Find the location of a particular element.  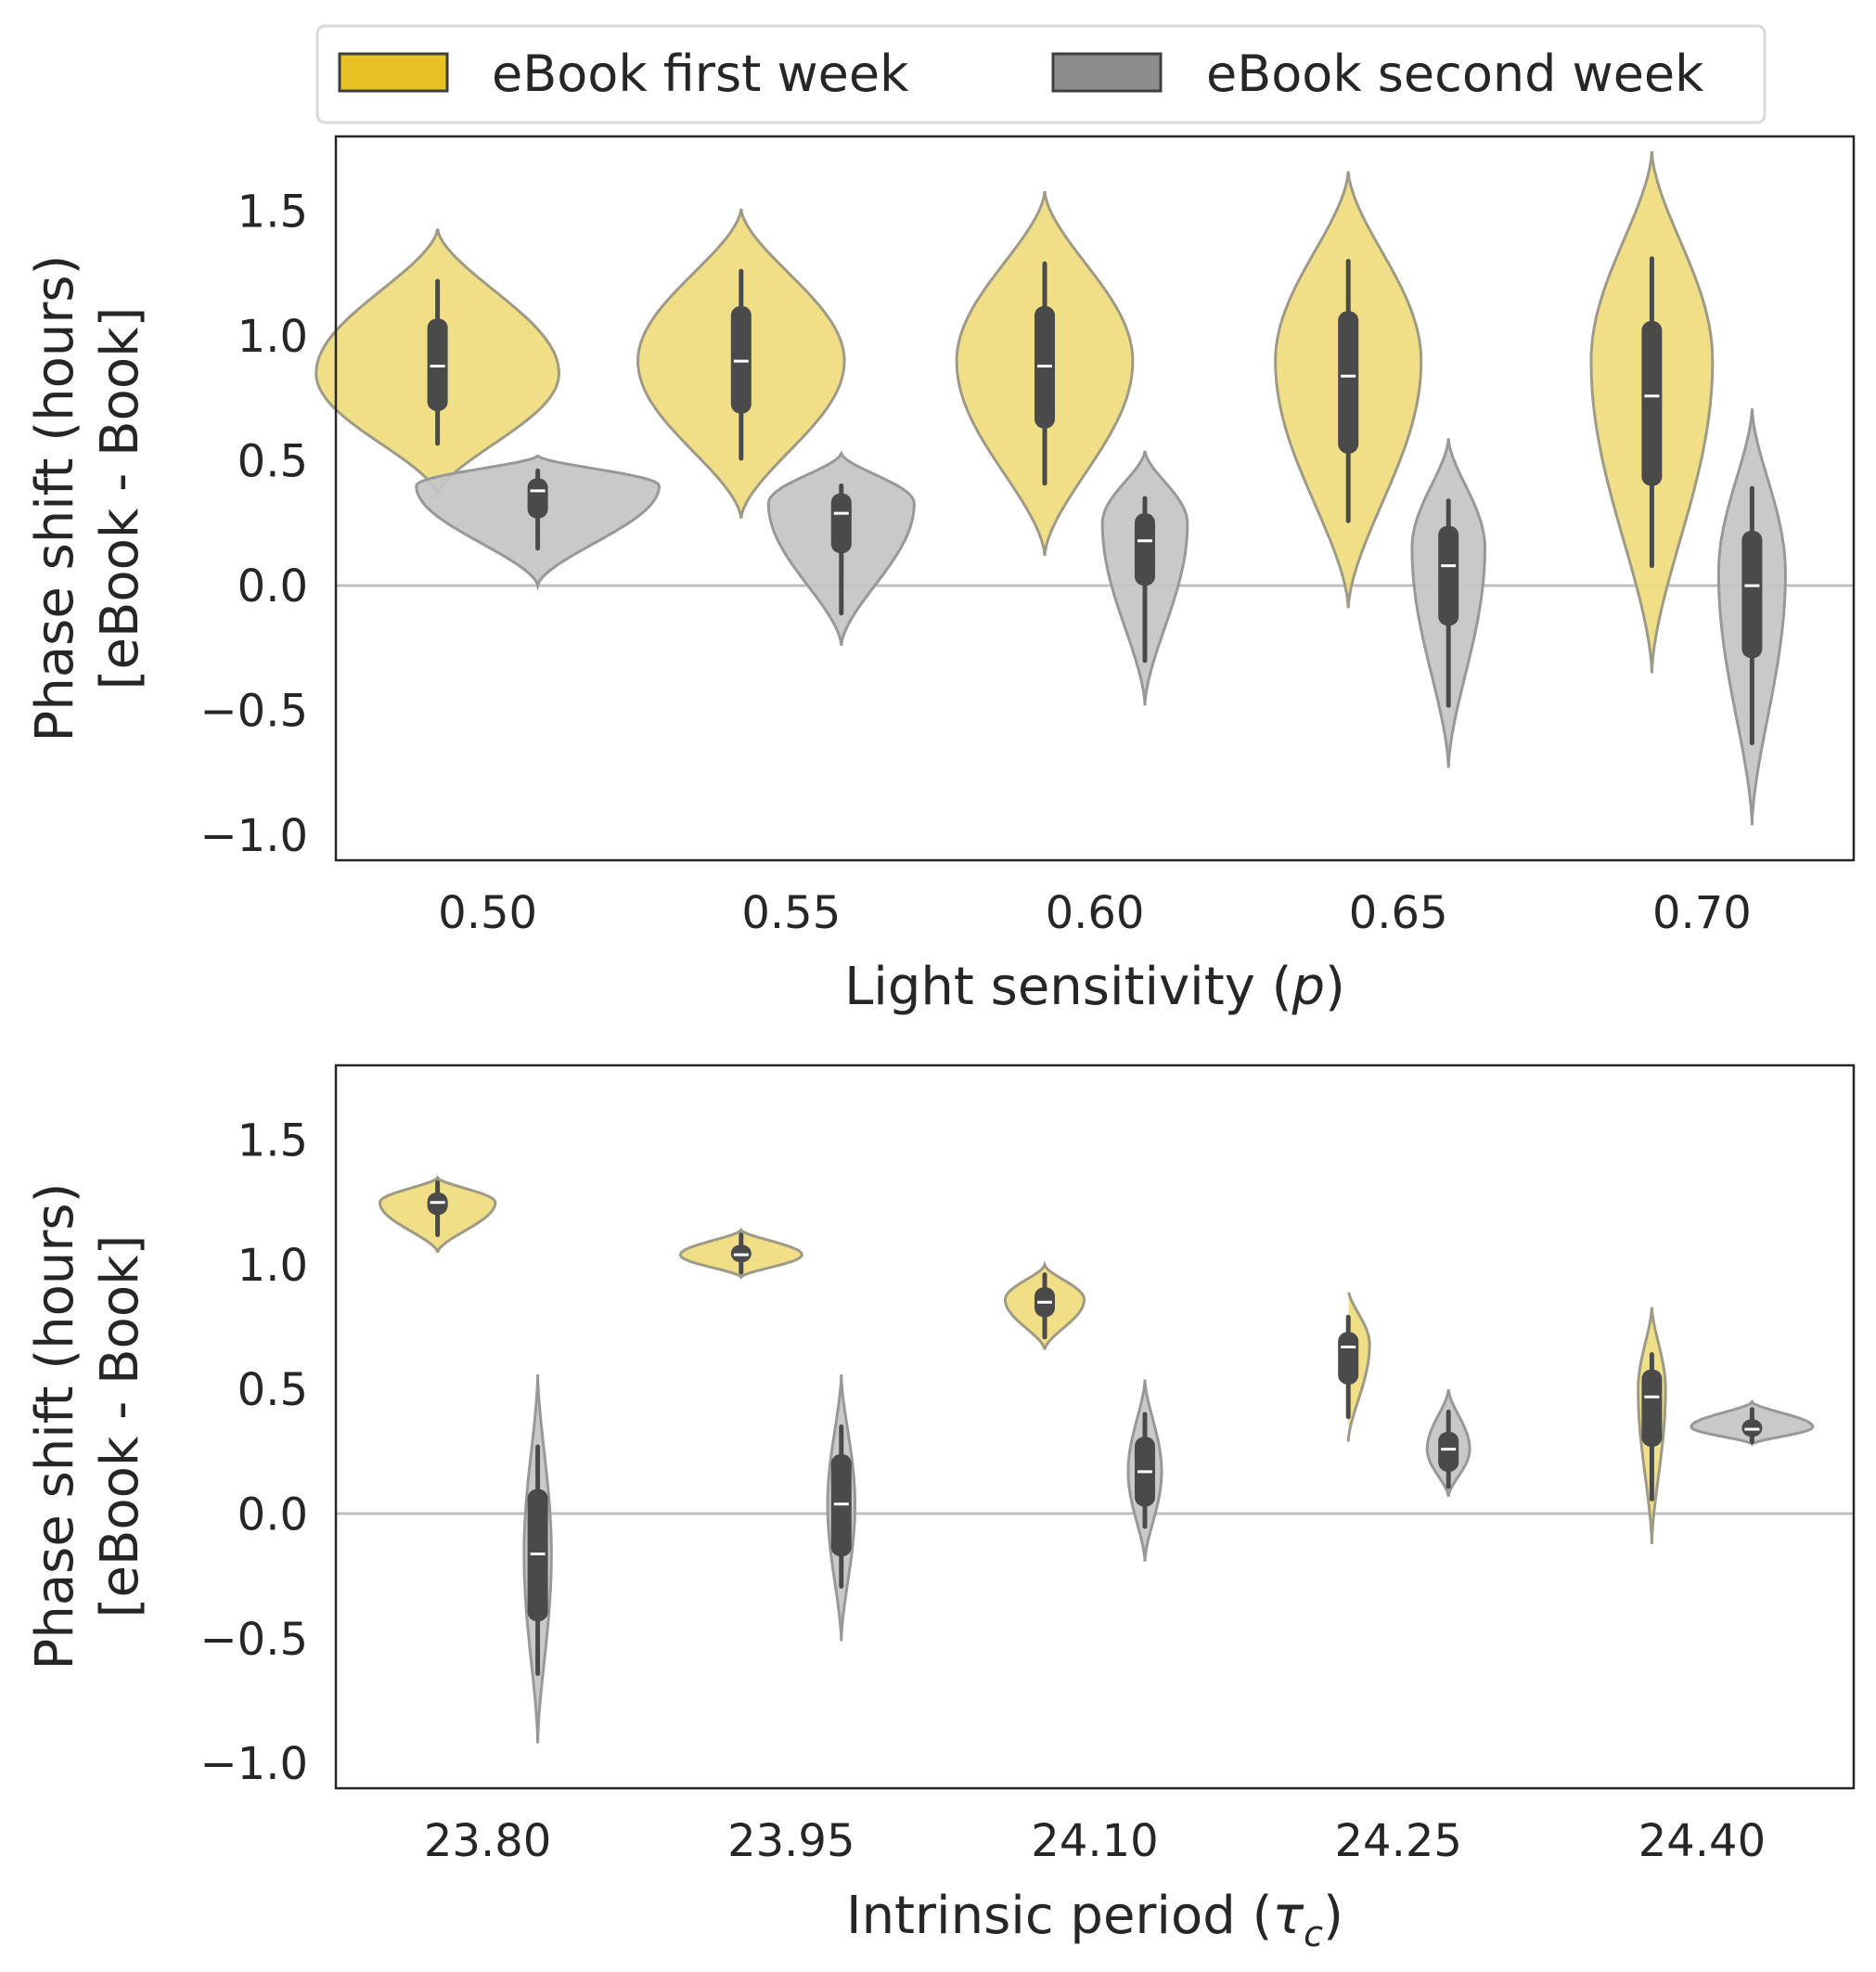

legend: eBook first week eBook second week is located at coordinates (1041, 74).